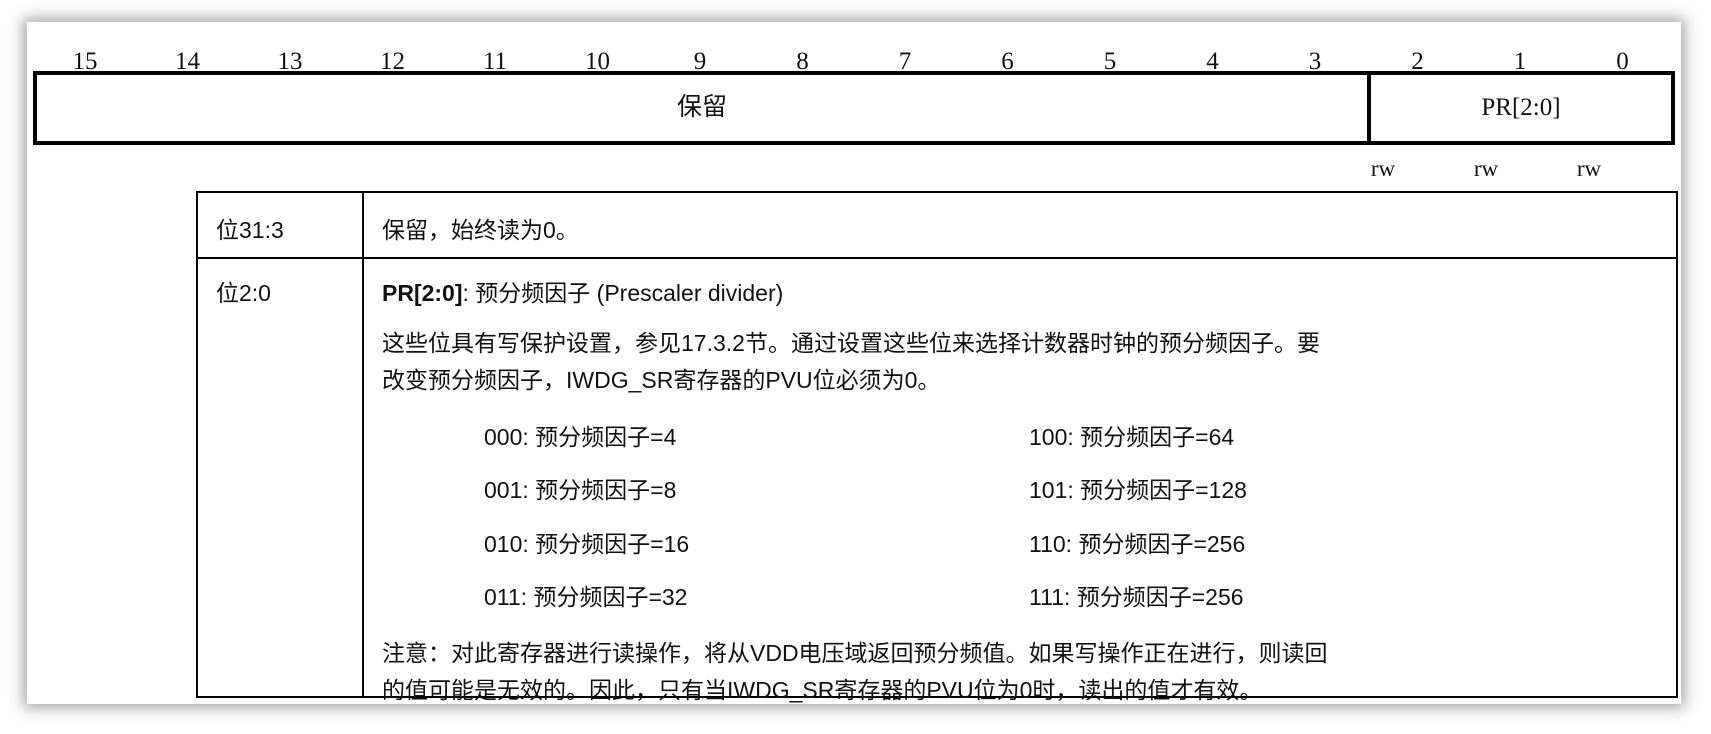 Image resolution: width=1711 pixels, height=734 pixels. Describe the element at coordinates (597, 61) in the screenshot. I see `bit-number: 10` at that location.